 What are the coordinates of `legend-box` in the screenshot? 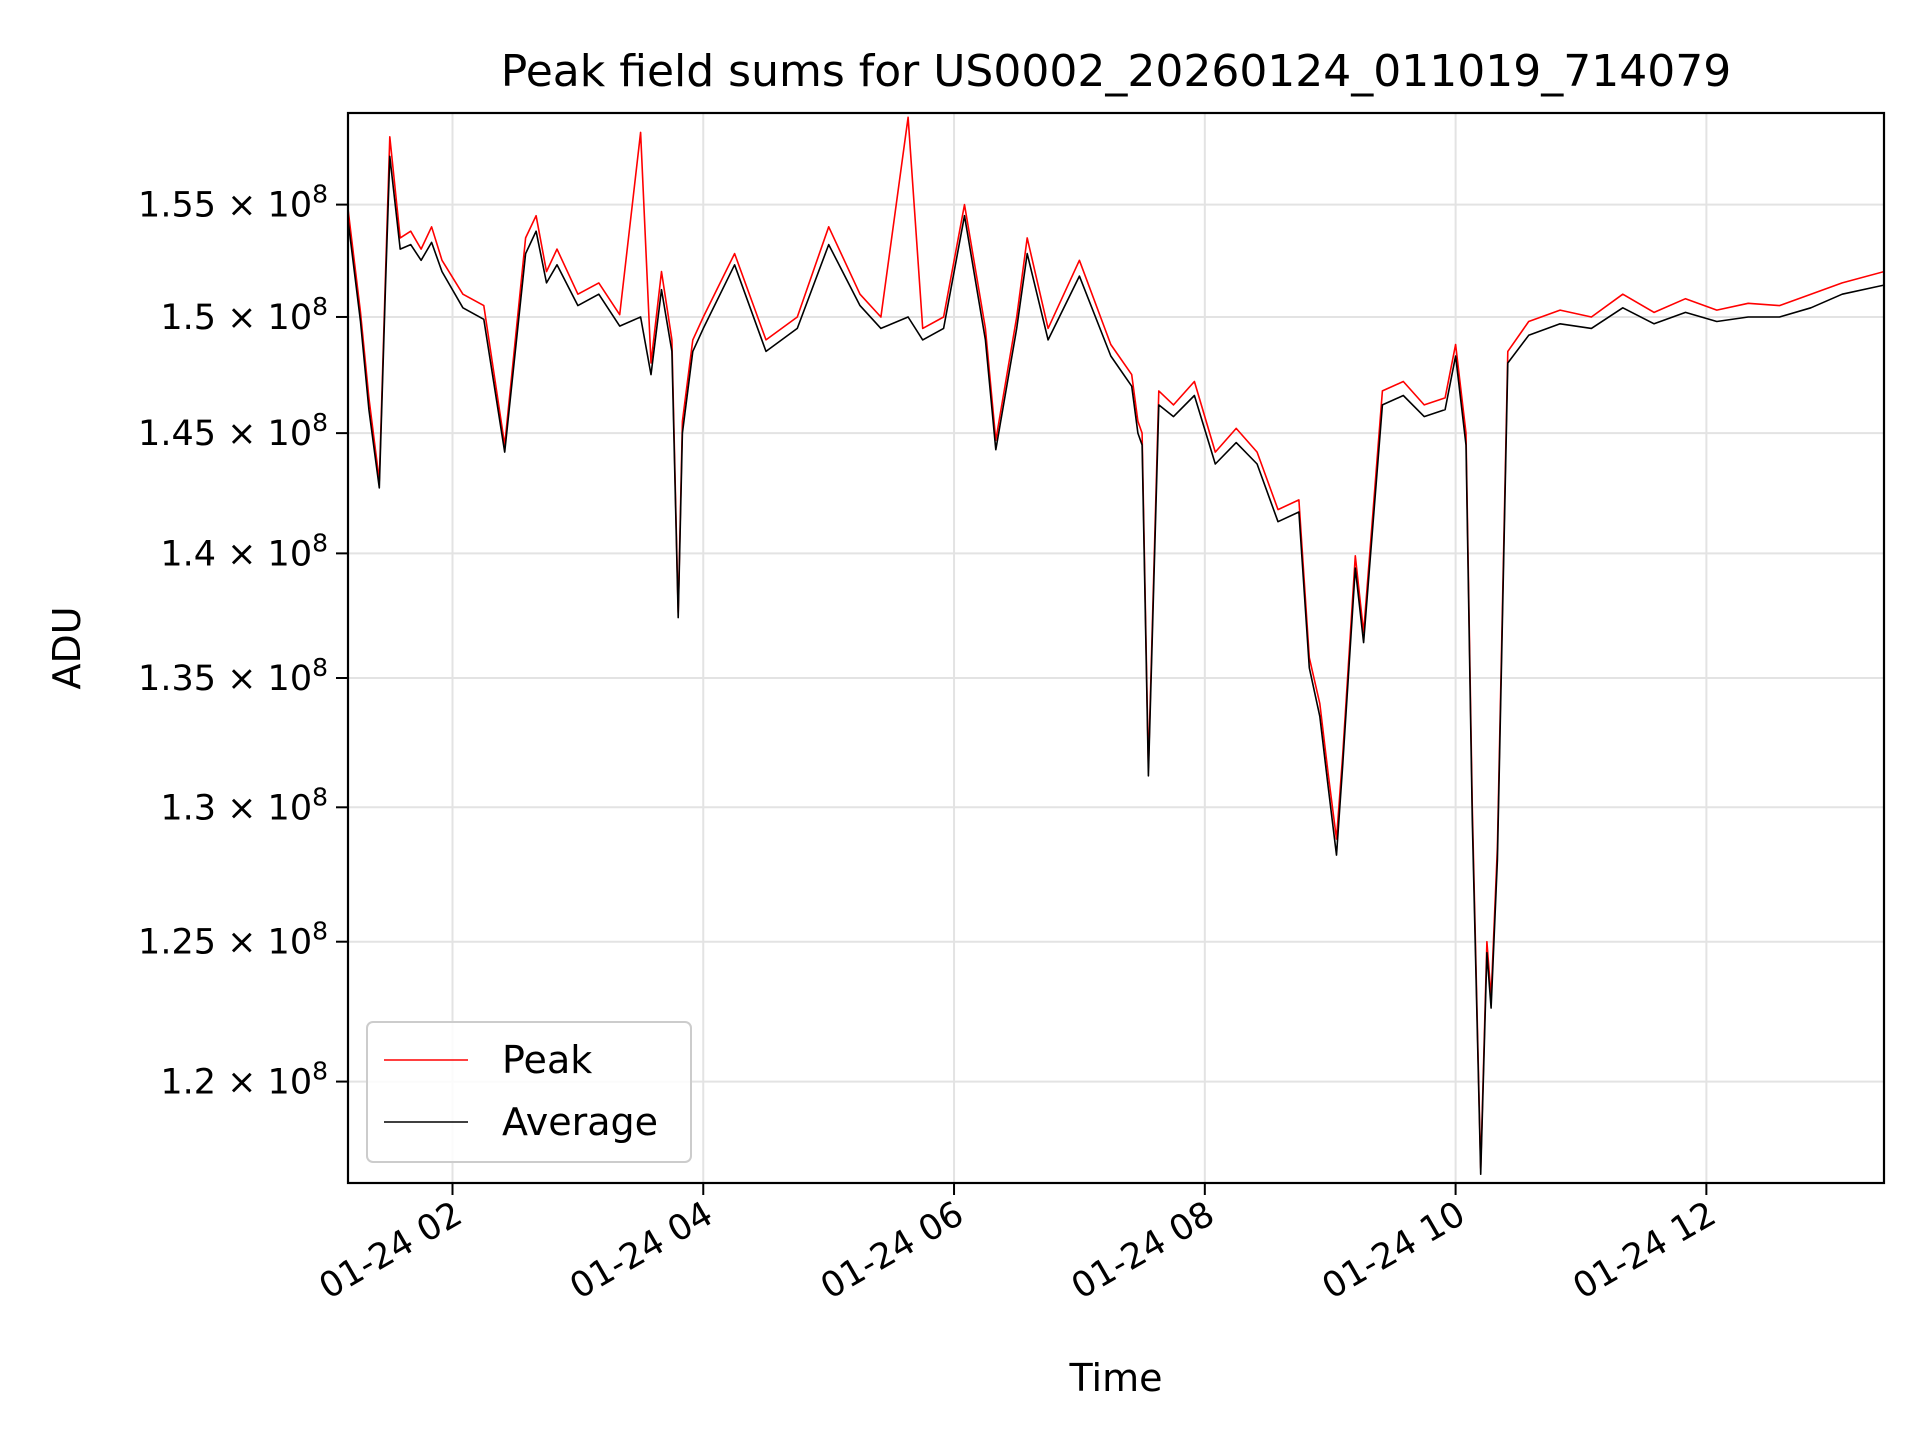 It's located at (529, 1092).